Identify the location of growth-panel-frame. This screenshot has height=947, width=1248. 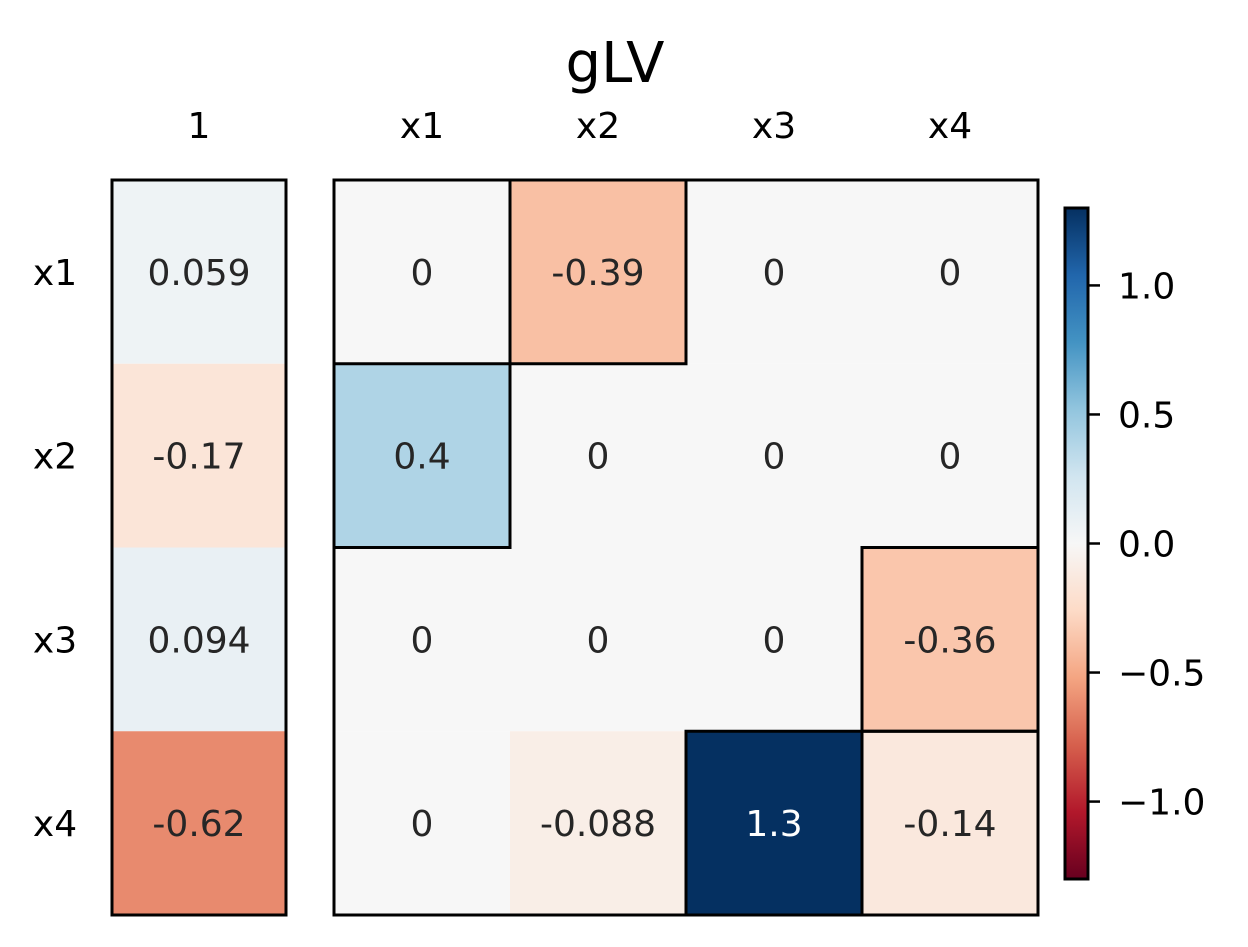
(199, 547).